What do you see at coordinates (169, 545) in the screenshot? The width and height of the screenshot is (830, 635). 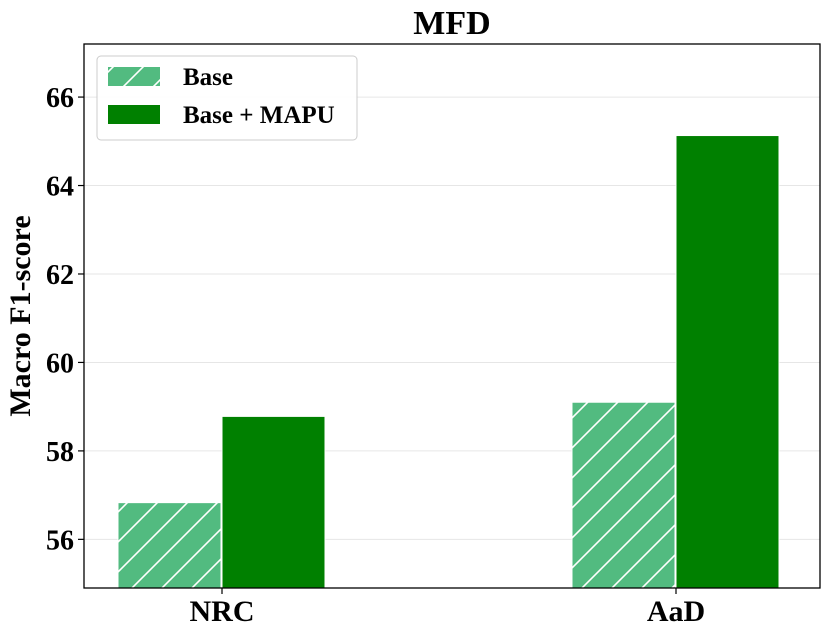 I see `bar-base-nrc` at bounding box center [169, 545].